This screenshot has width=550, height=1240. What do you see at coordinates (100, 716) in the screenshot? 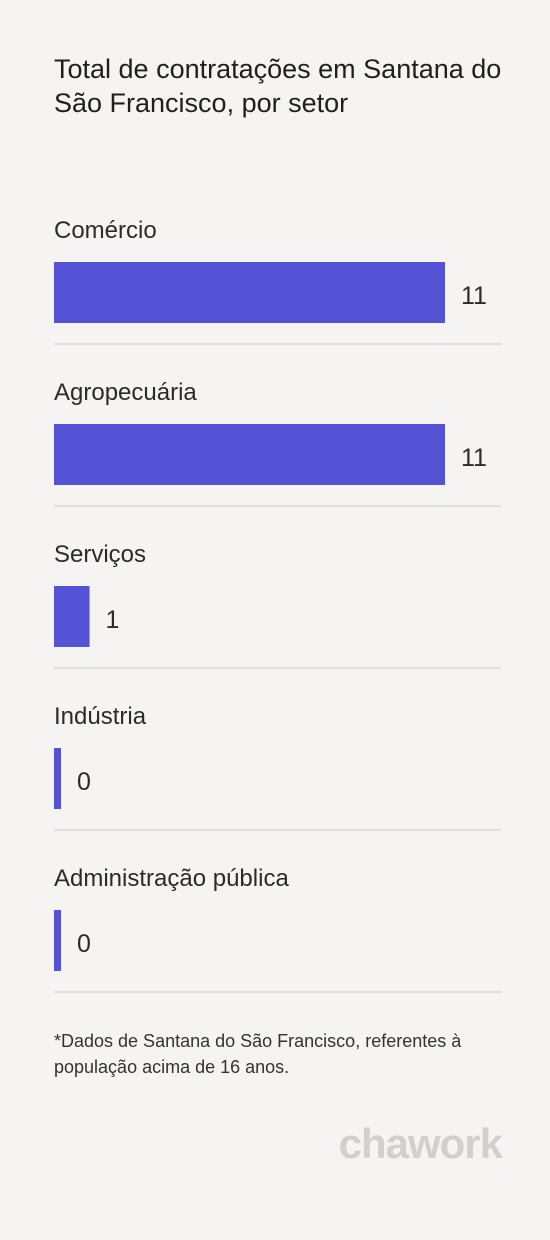
I see `category-label: Indústria` at bounding box center [100, 716].